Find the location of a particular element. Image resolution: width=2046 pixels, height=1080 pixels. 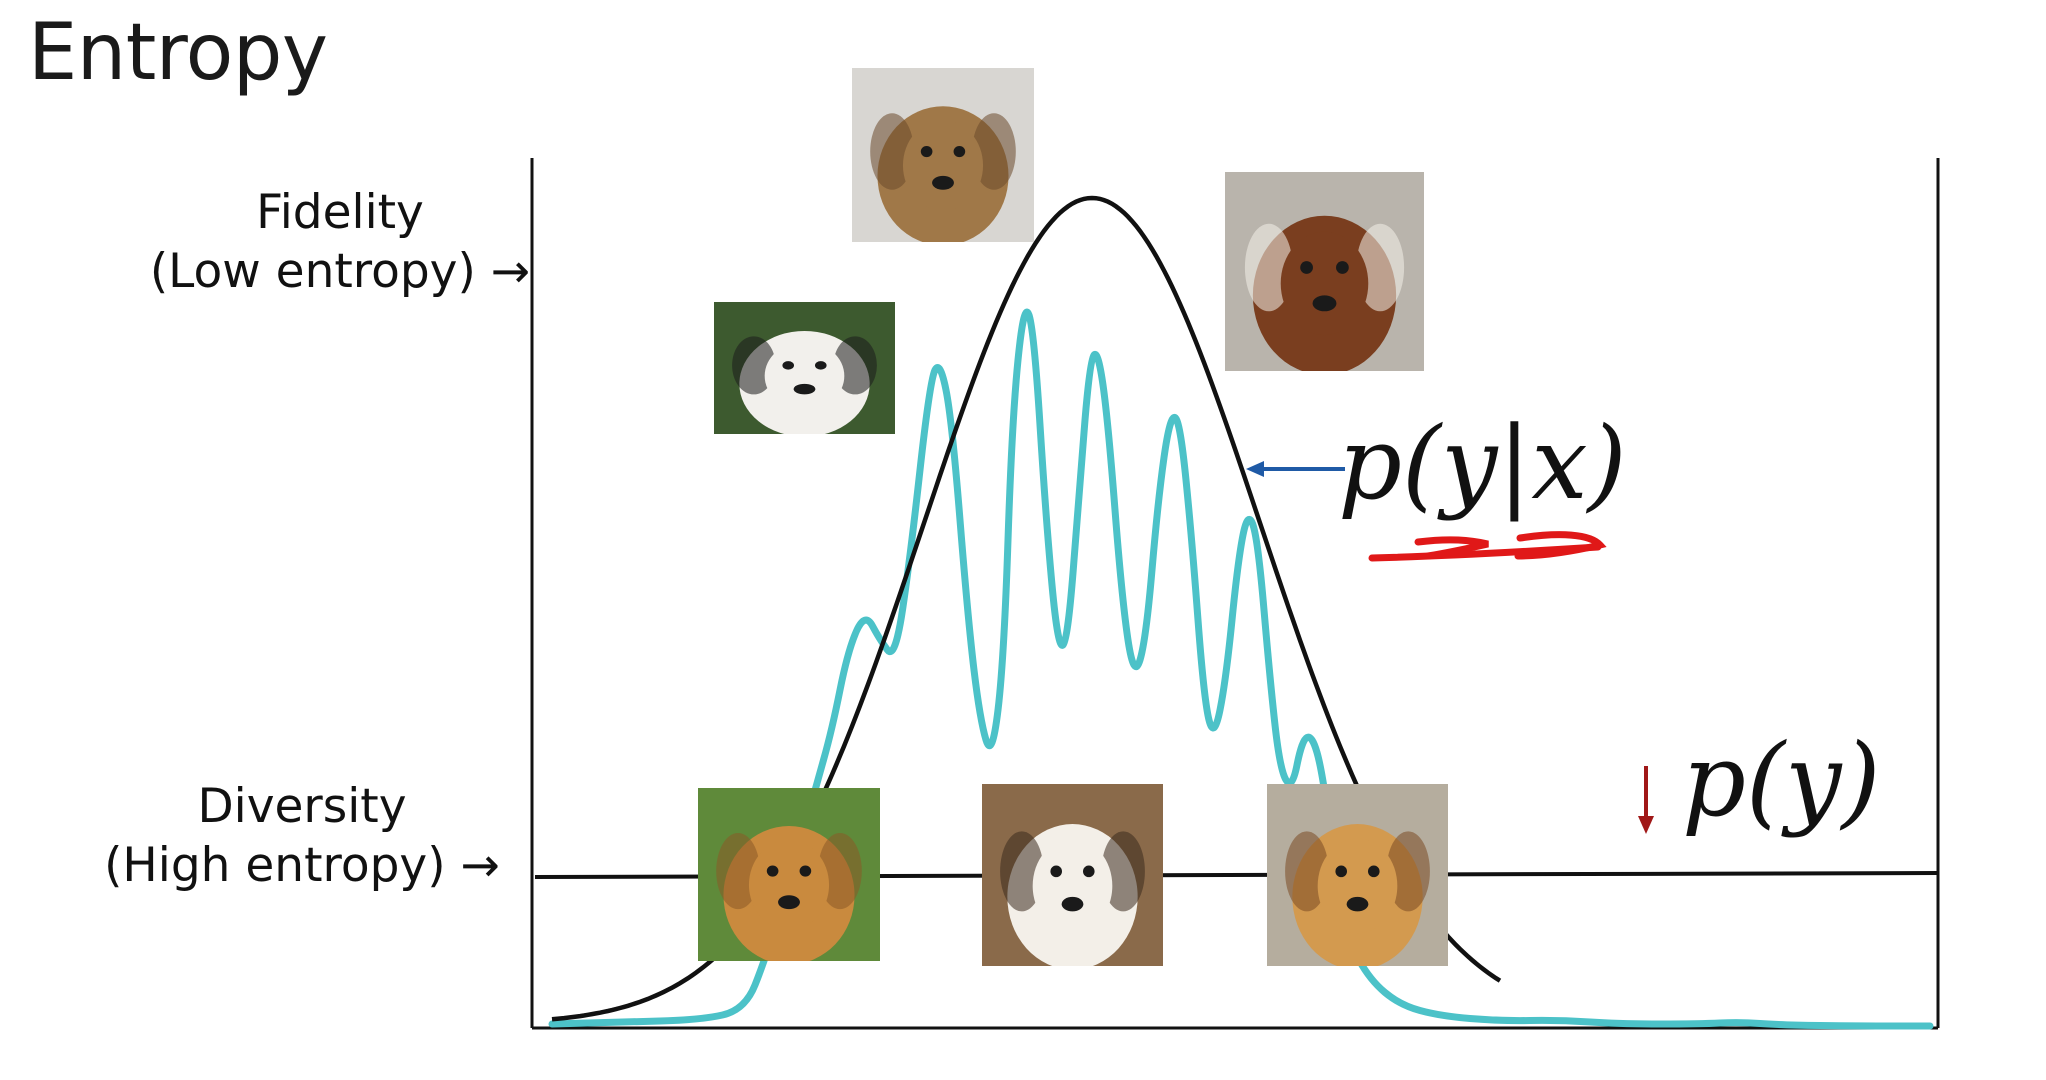

sheltie-photo is located at coordinates (1072, 875).